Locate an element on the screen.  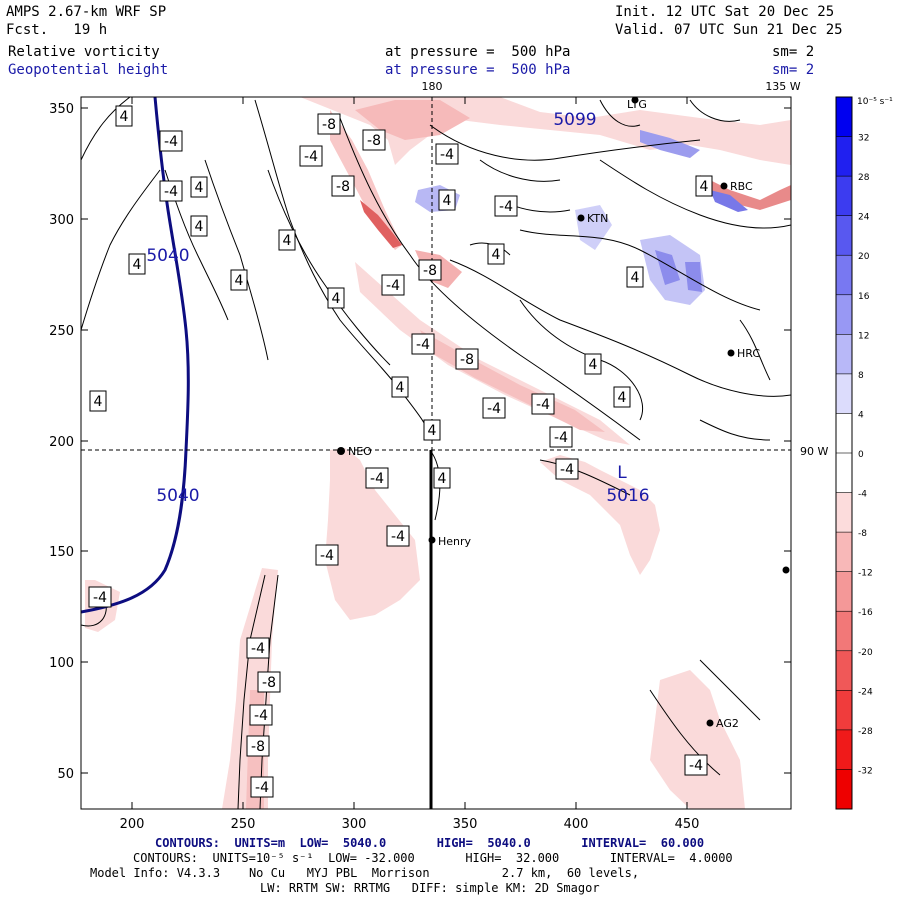
y-tick-label: 150 is located at coordinates (61, 552).